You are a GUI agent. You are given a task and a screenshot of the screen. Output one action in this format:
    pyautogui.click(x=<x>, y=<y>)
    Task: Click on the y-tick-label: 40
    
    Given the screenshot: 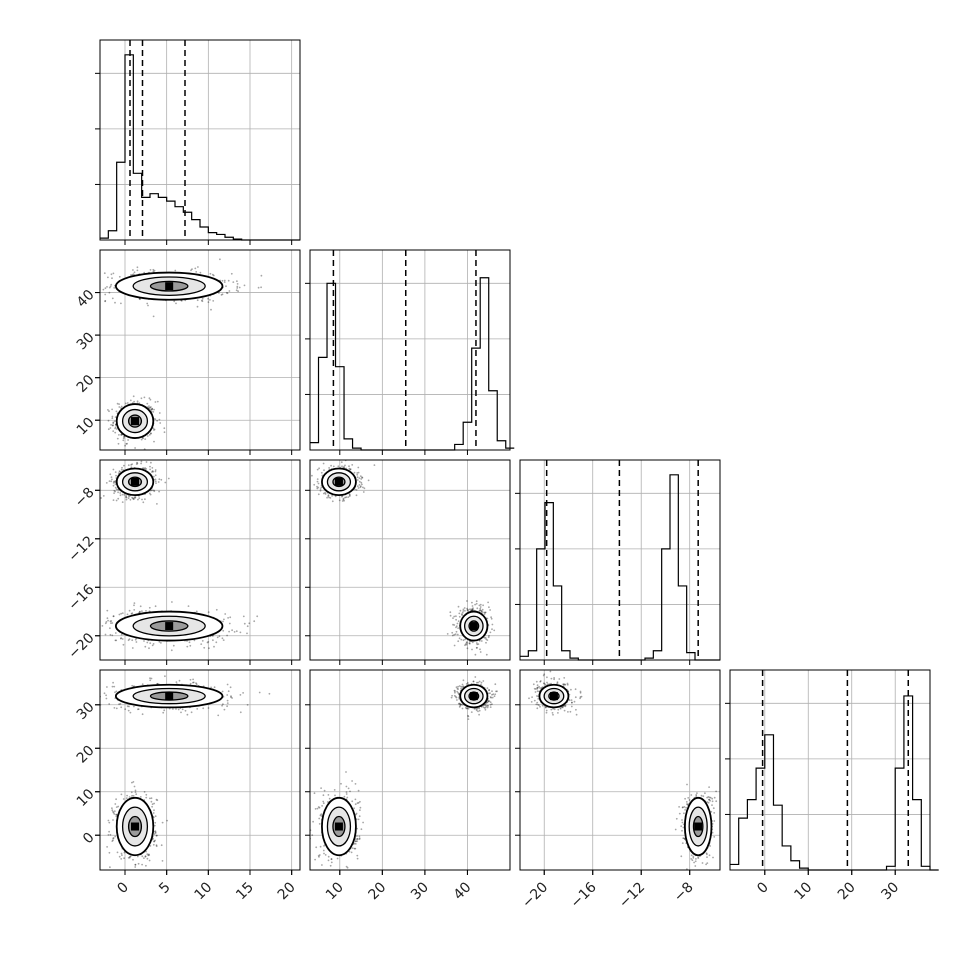 What is the action you would take?
    pyautogui.click(x=86, y=299)
    